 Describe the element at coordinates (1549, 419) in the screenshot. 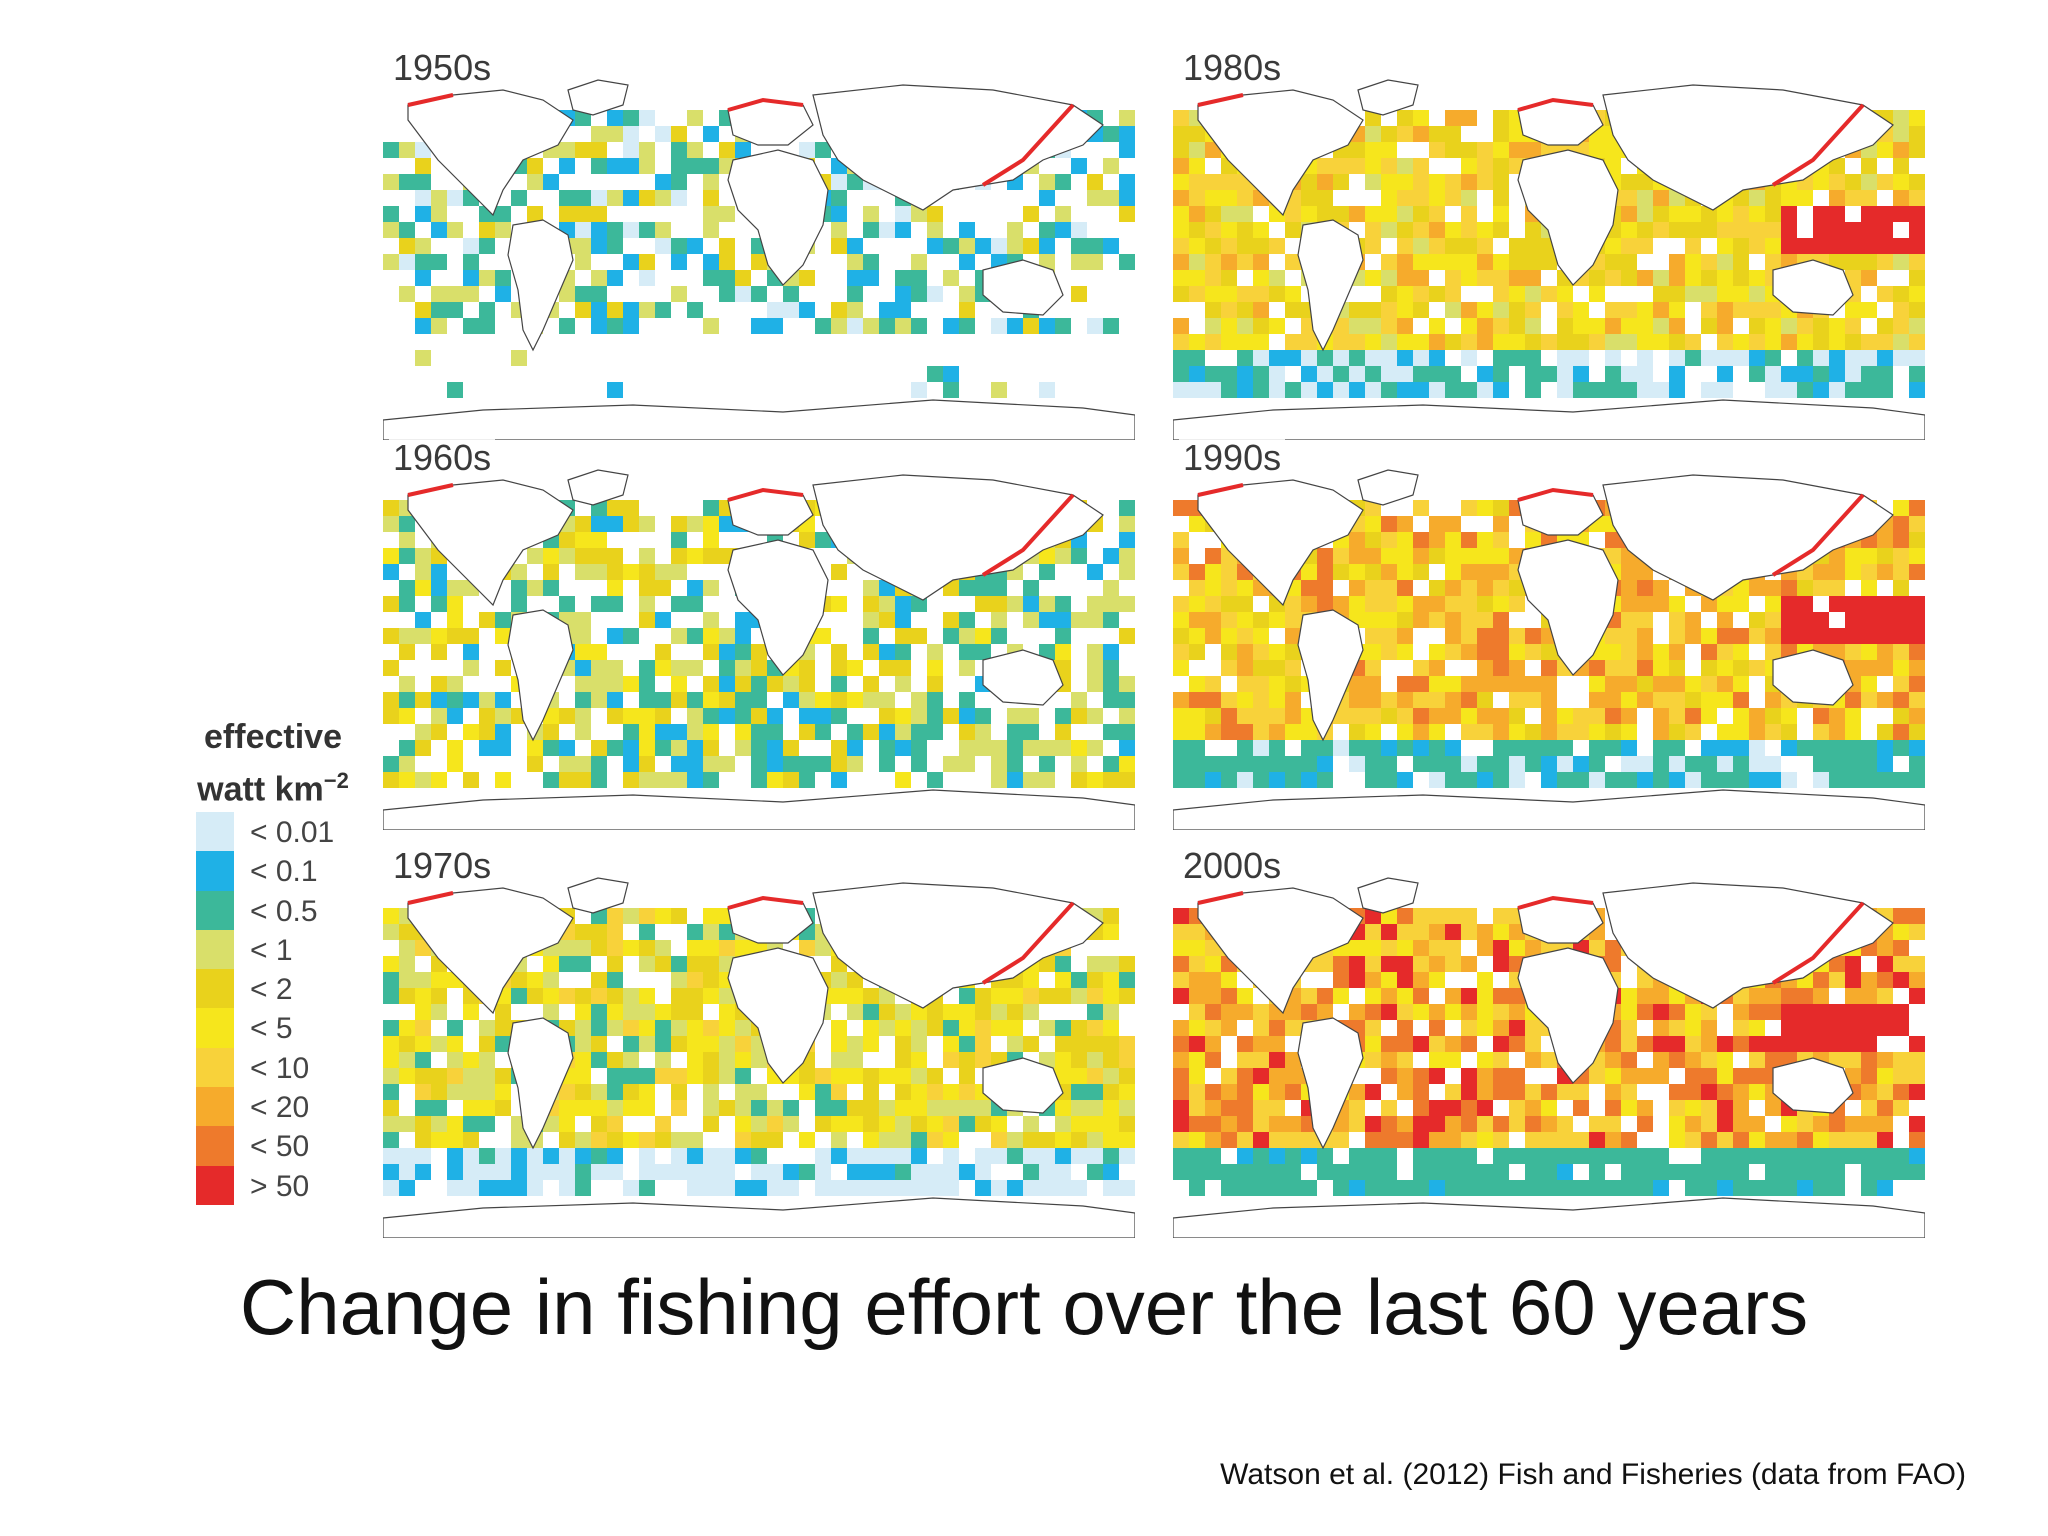

I see `land-mass` at that location.